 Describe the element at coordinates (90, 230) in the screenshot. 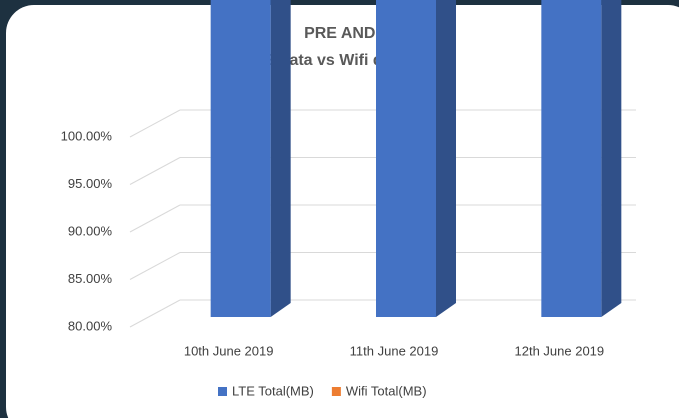

I see `y-tick-label: 90.00%` at that location.